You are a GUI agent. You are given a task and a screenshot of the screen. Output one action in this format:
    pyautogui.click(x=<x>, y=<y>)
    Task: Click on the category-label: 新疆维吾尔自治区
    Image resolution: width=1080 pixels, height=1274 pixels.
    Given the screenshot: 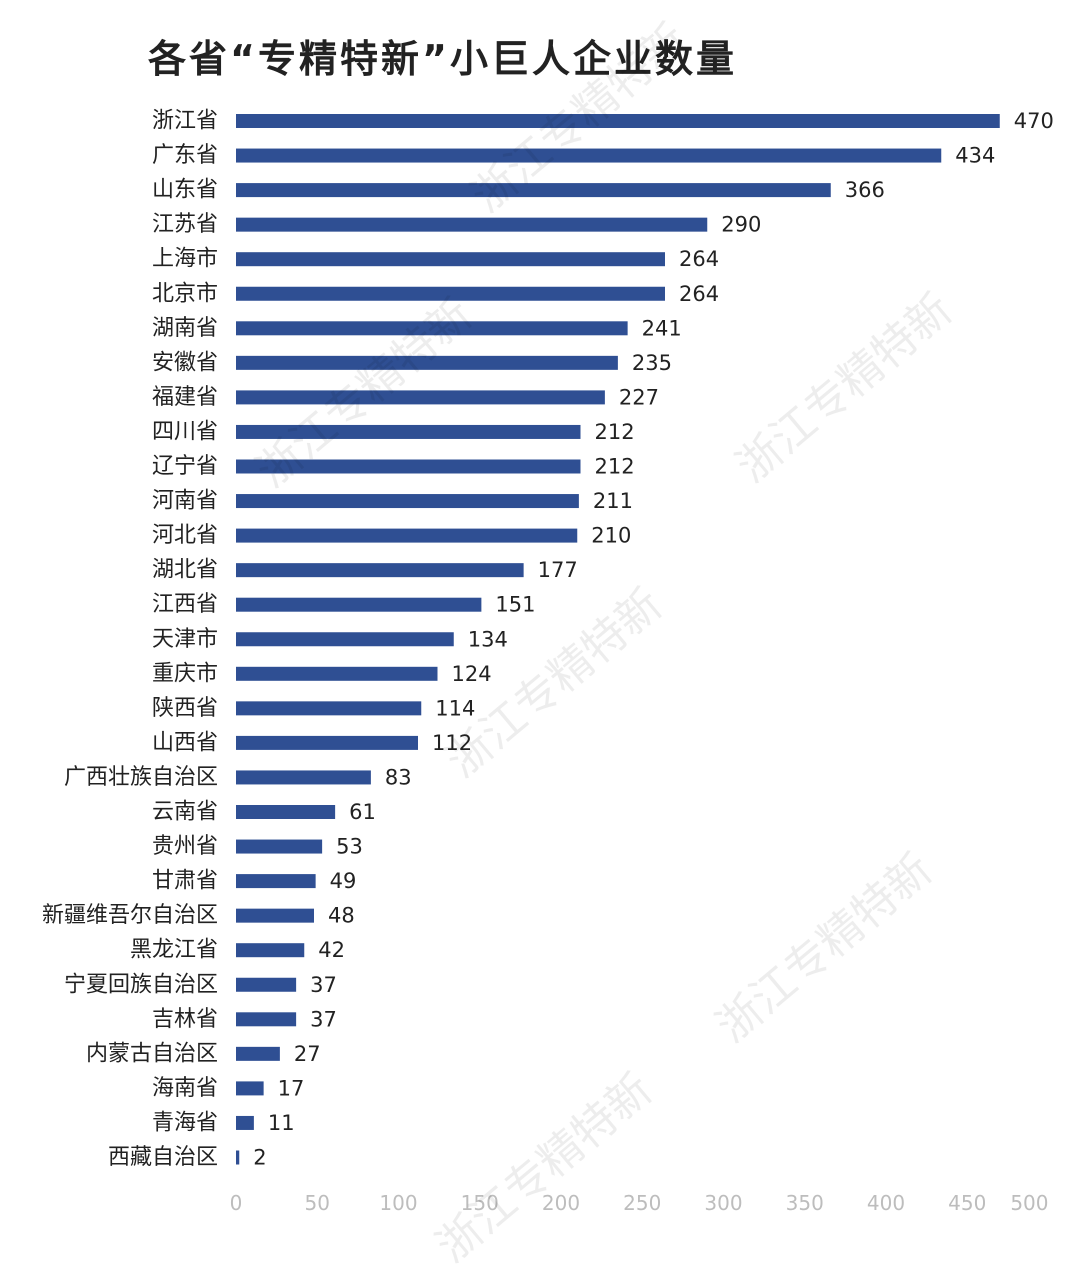 What is the action you would take?
    pyautogui.click(x=130, y=915)
    